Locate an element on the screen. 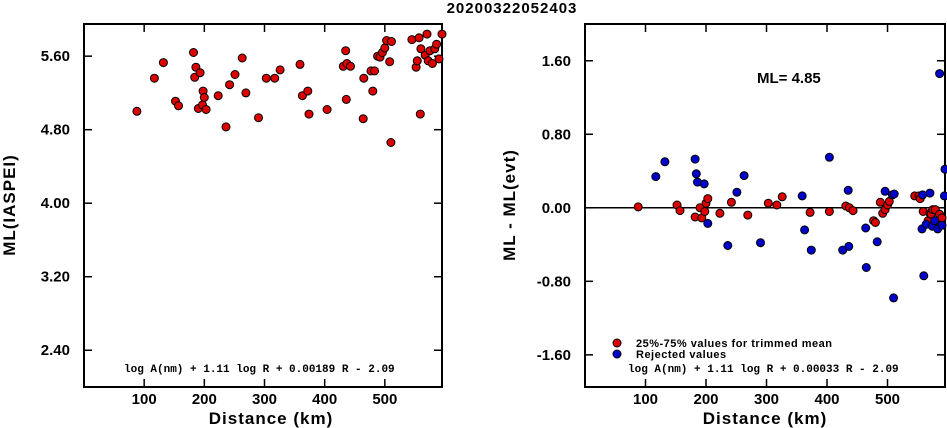  chart-title: 20200322052403 is located at coordinates (512, 8).